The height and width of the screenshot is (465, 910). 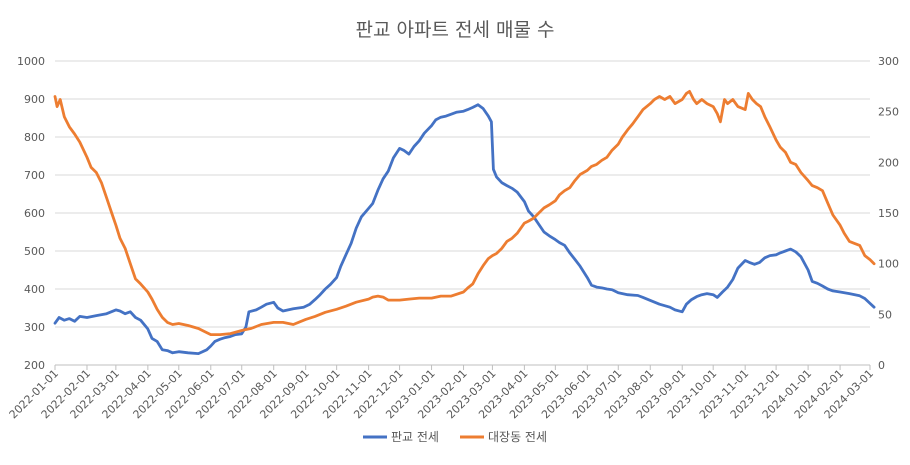 What do you see at coordinates (34, 213) in the screenshot?
I see `left-tick-label: 600` at bounding box center [34, 213].